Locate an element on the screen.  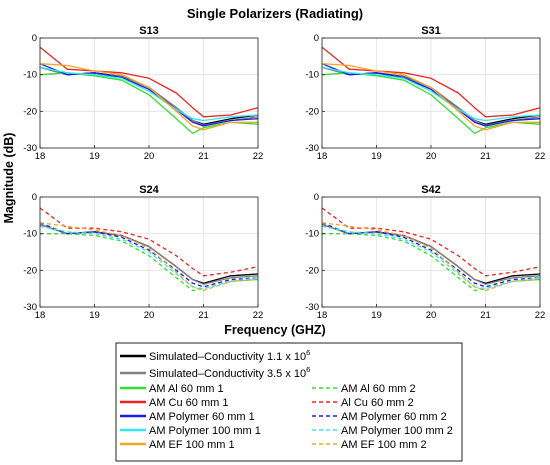
legend-label-cu1: AM Cu 60 mm 1 is located at coordinates (188, 403).